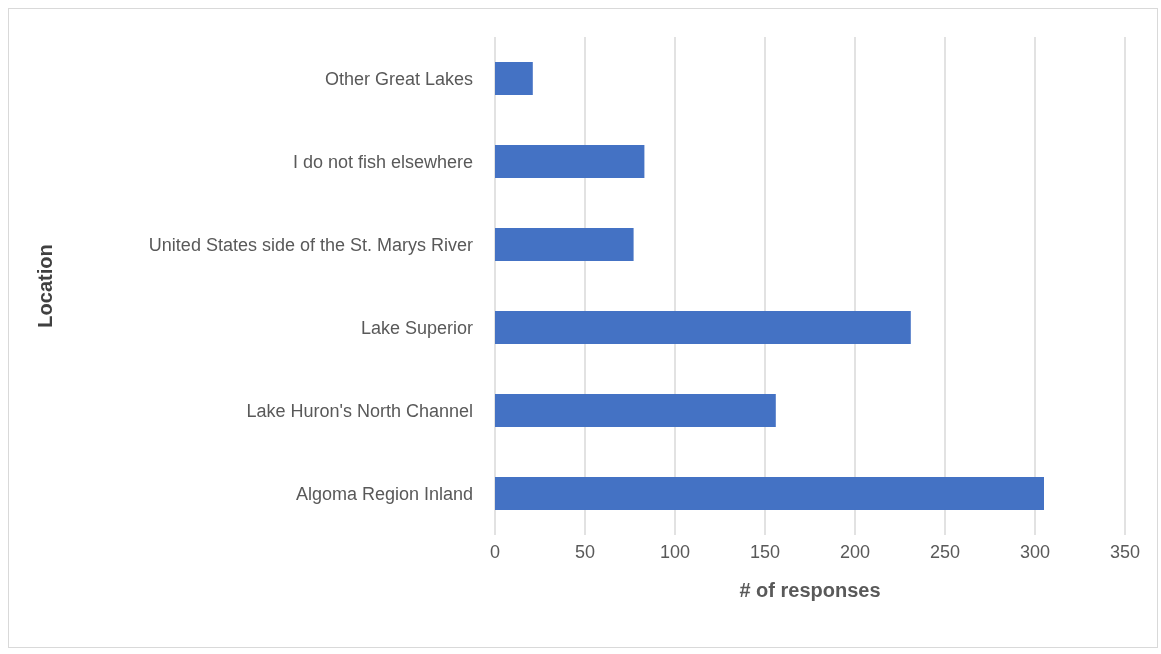 This screenshot has width=1161, height=654. Describe the element at coordinates (384, 493) in the screenshot. I see `y-tick-label: Algoma Region Inland` at that location.